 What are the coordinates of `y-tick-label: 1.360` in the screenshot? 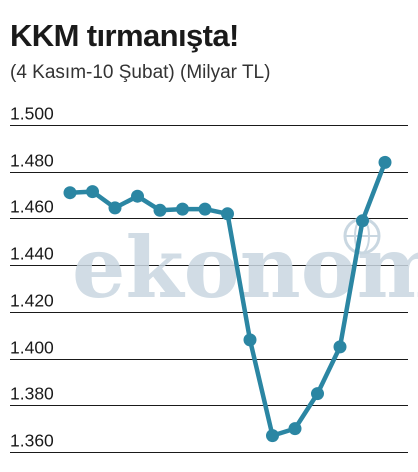 It's located at (32, 441).